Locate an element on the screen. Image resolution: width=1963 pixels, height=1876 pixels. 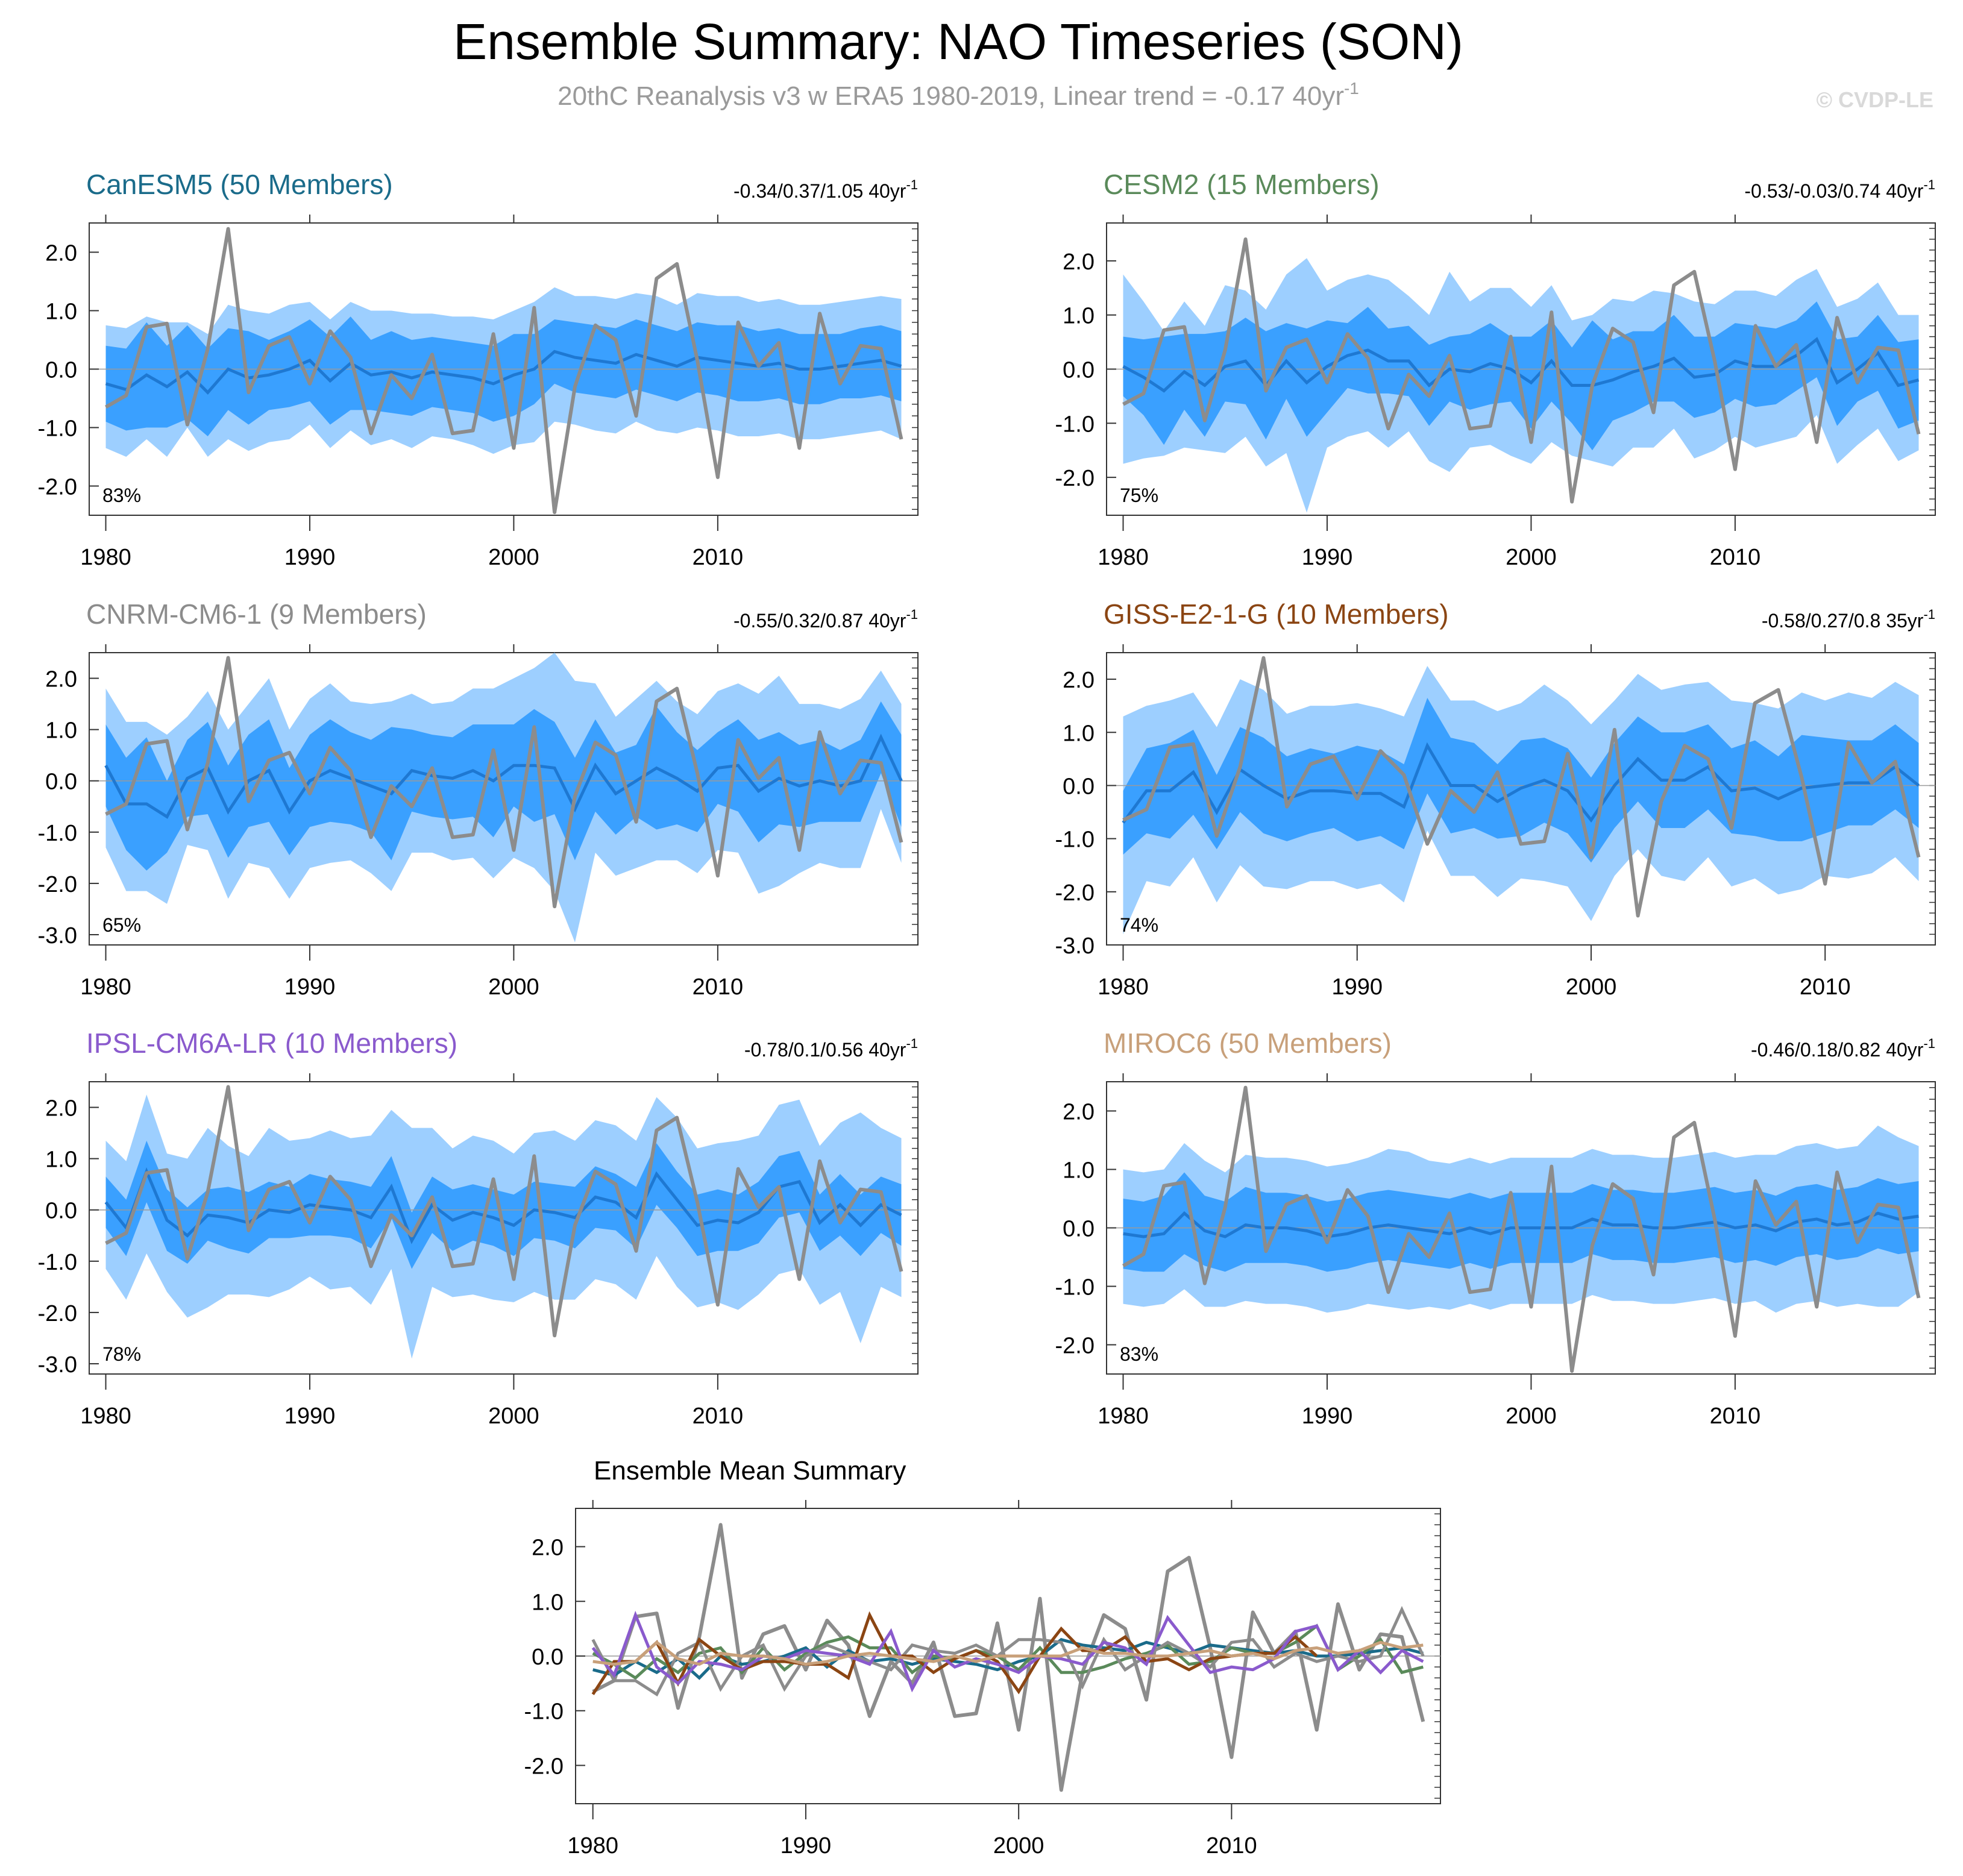
trend-label: -0.46/0.18/0.82 40yr-1 is located at coordinates (1843, 1048).